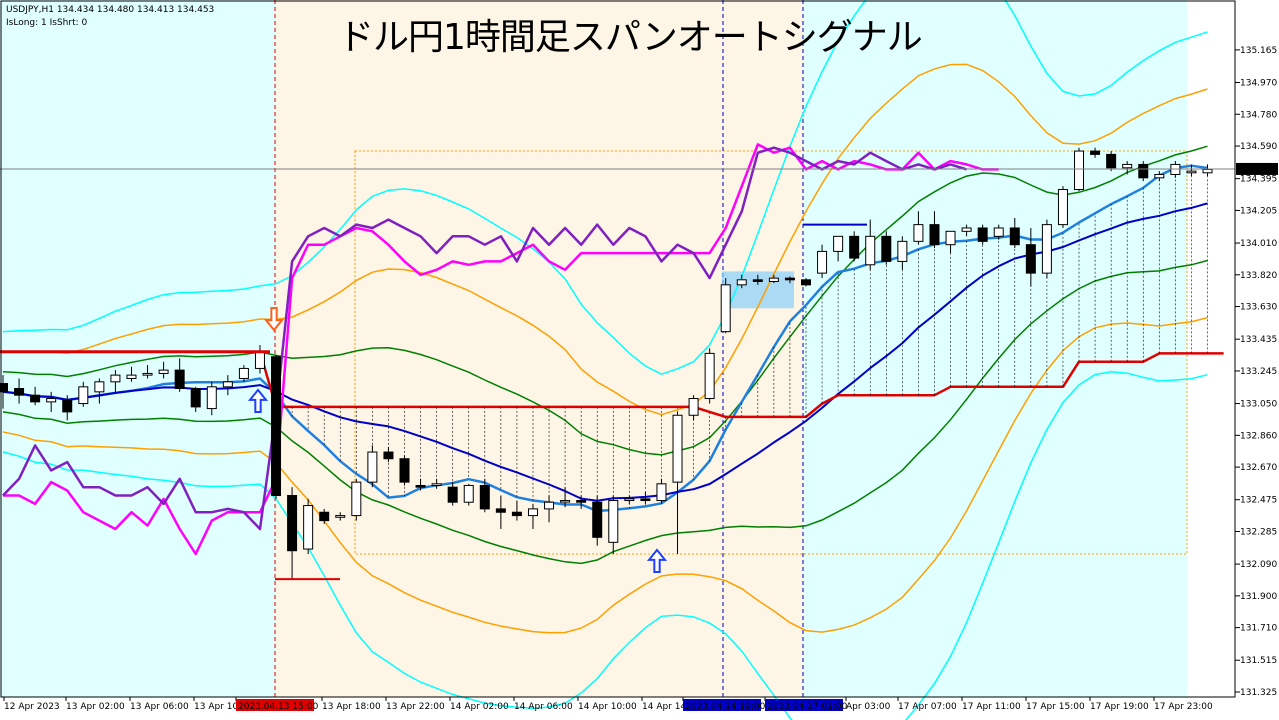 The width and height of the screenshot is (1279, 720). Describe the element at coordinates (1258, 115) in the screenshot. I see `price-tick-label: 134.780` at that location.